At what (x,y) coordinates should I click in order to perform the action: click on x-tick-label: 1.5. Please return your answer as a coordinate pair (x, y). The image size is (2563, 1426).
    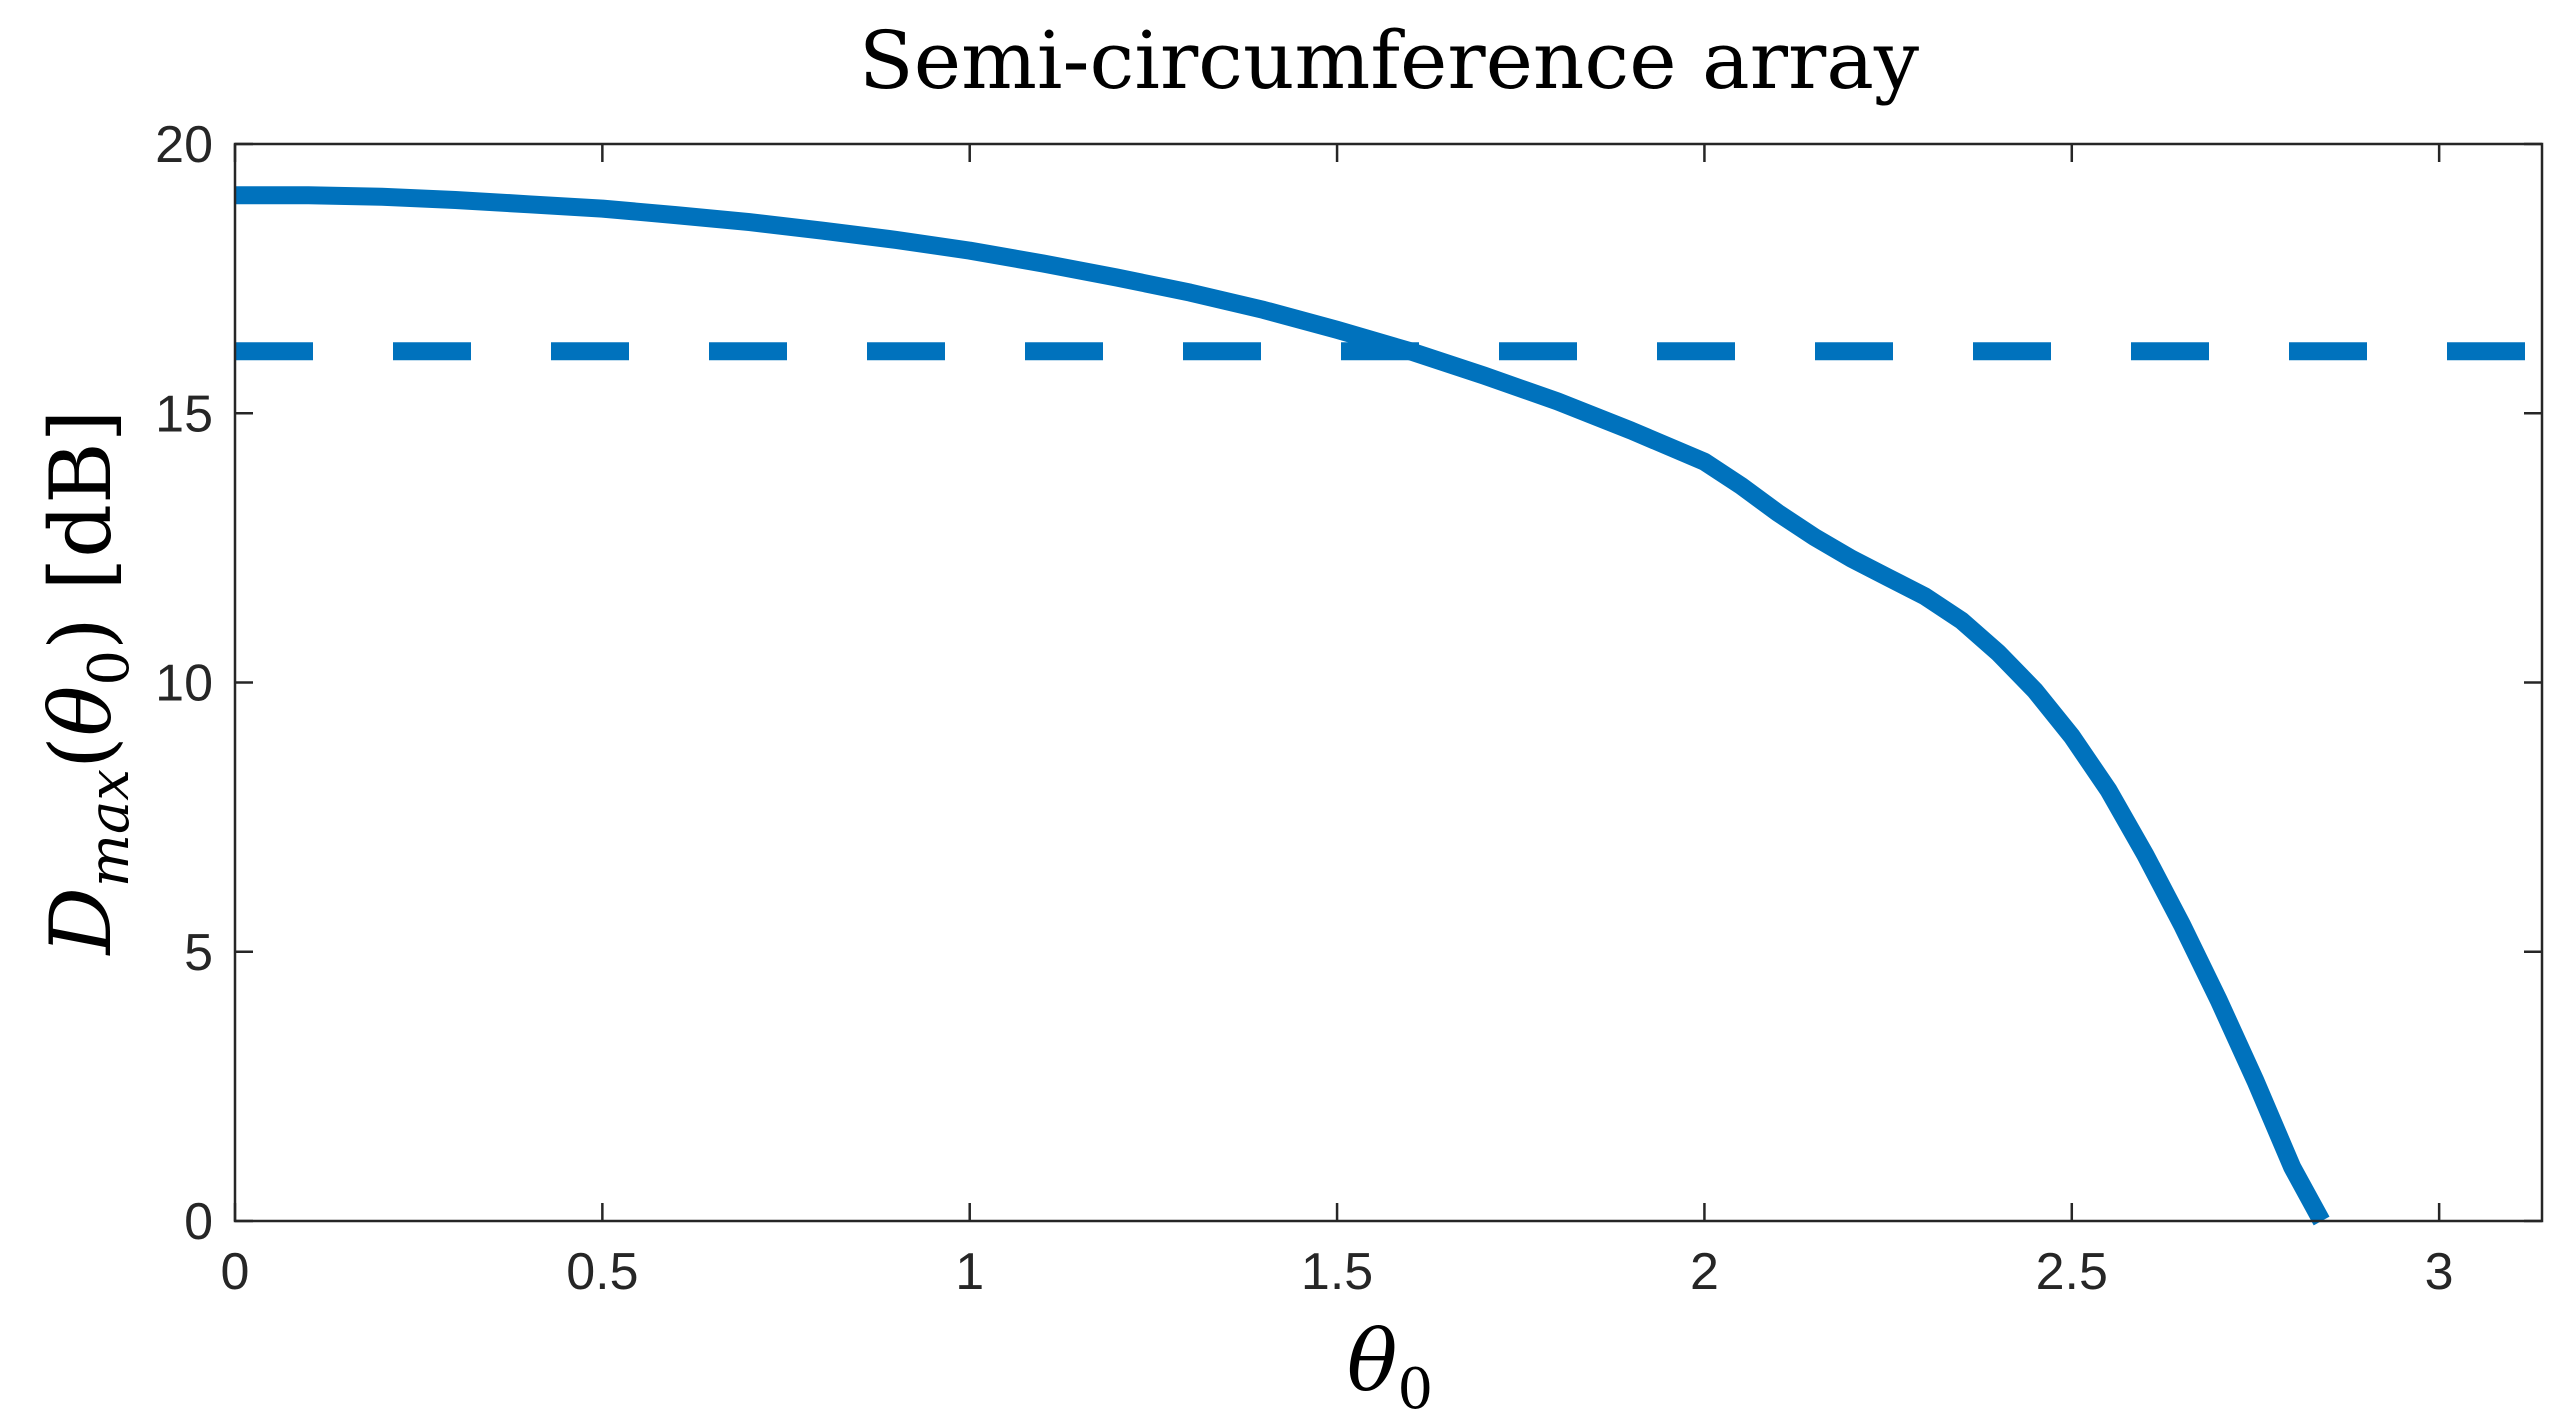
    Looking at the image, I should click on (1337, 1272).